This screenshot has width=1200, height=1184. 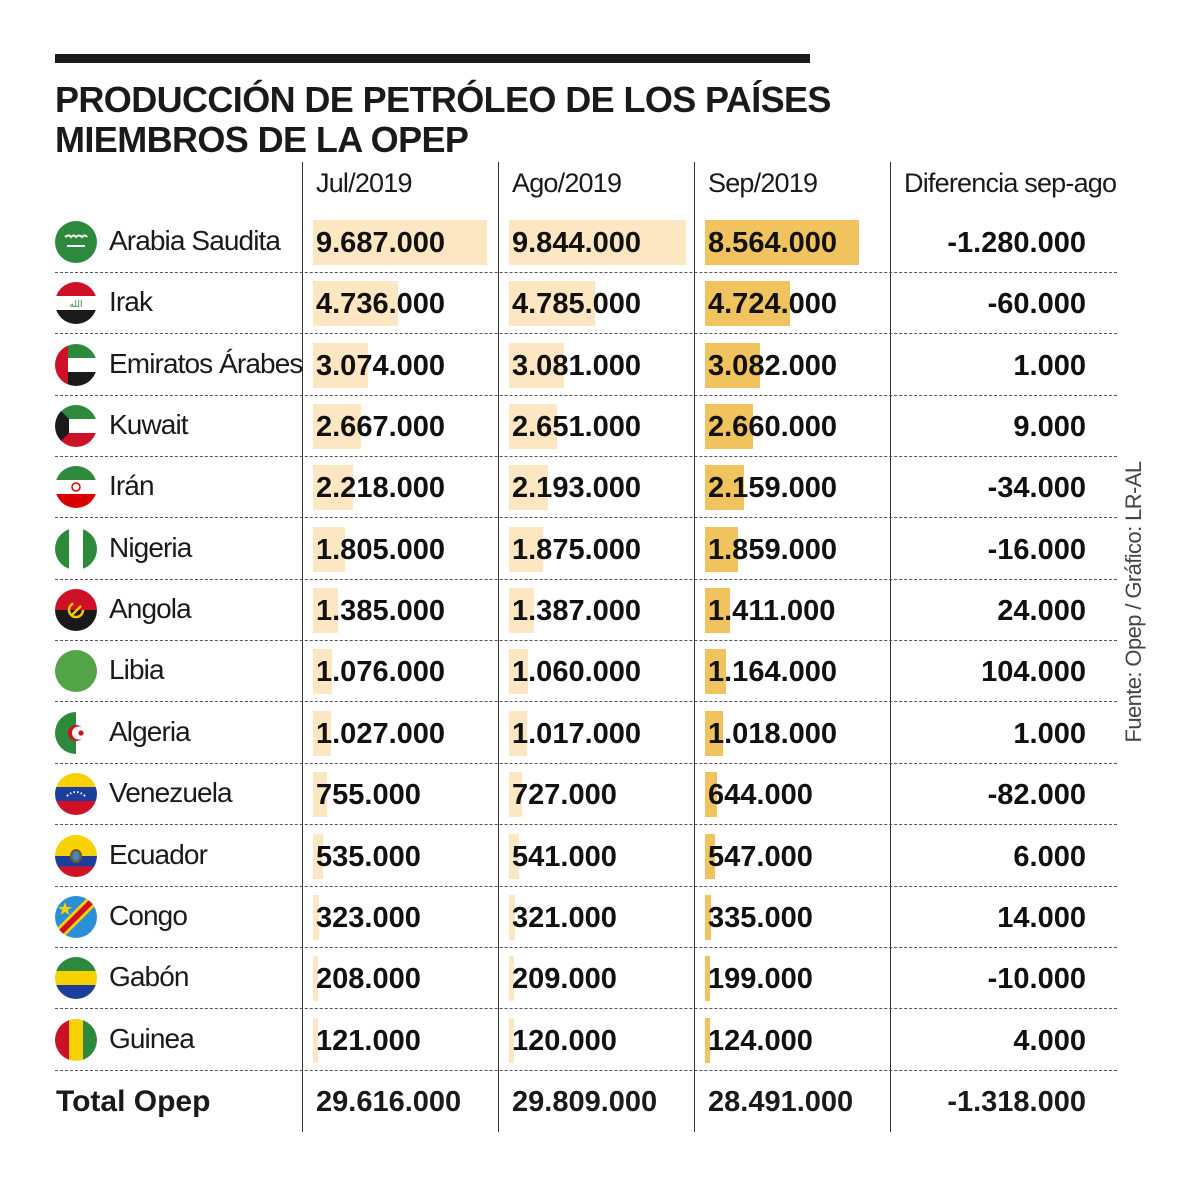 What do you see at coordinates (381, 672) in the screenshot?
I see `value-jul: 1.076.000` at bounding box center [381, 672].